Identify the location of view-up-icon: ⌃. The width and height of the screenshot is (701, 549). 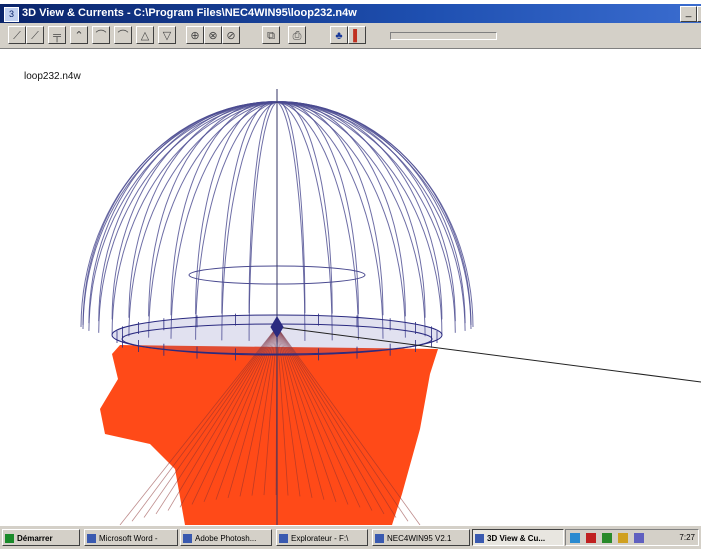
(79, 35).